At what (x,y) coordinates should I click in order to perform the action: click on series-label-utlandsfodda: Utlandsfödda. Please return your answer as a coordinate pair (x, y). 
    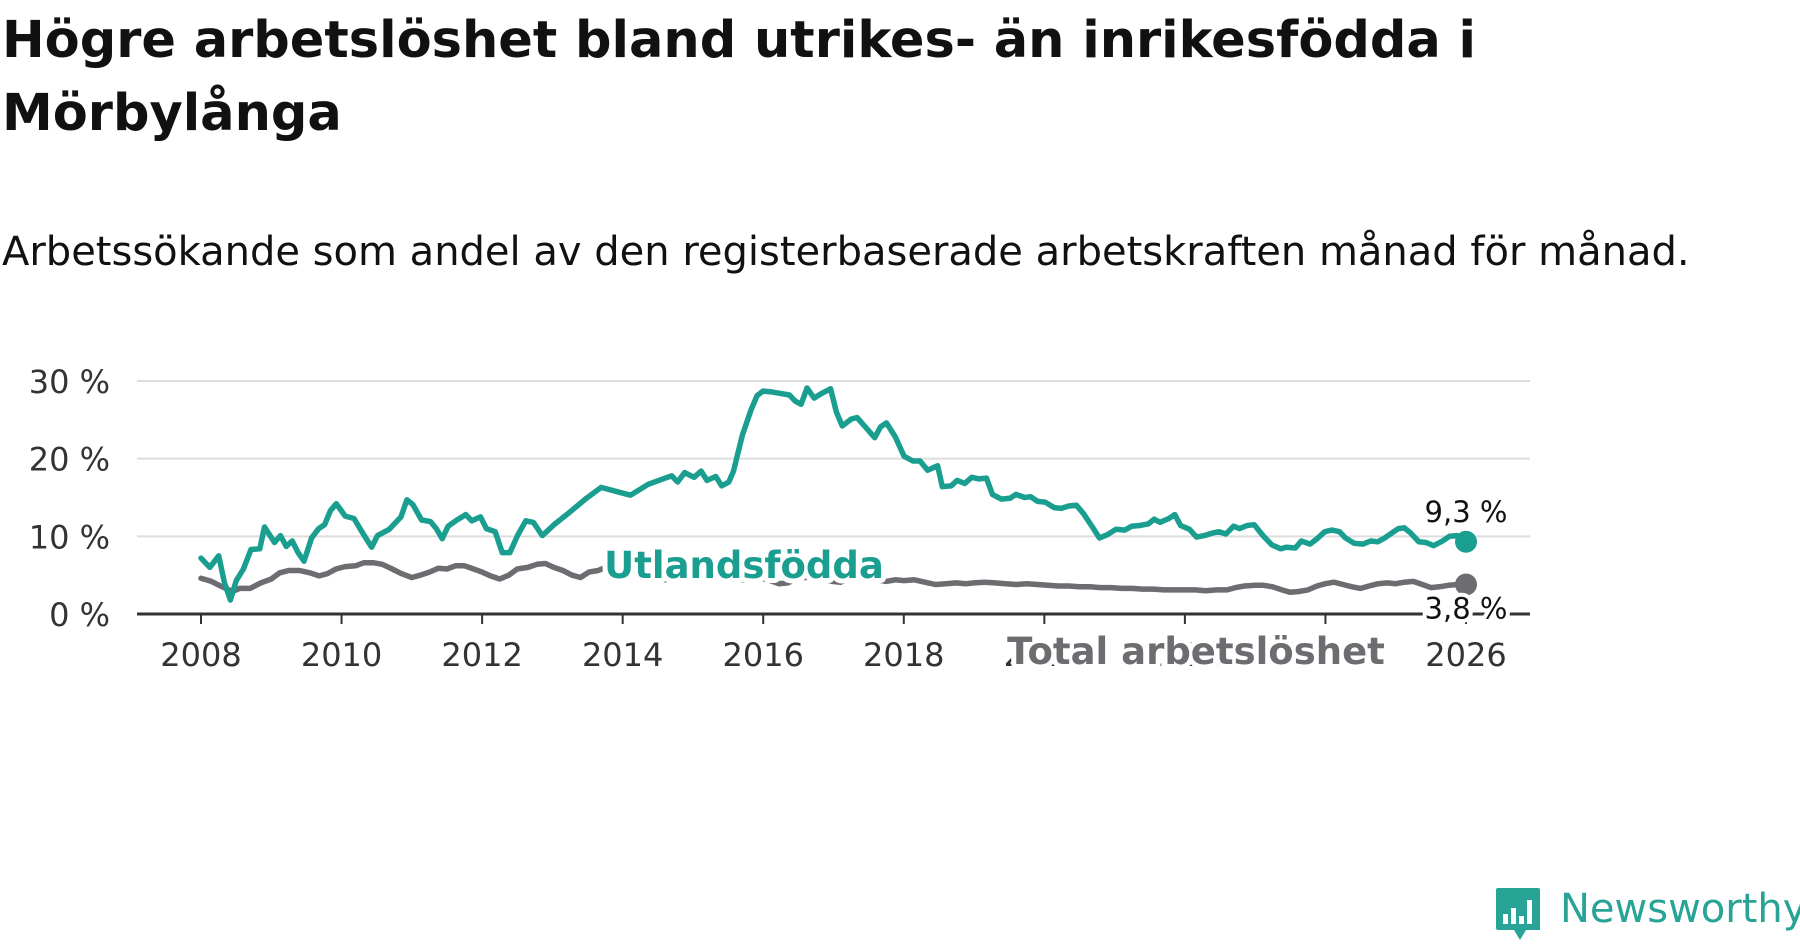
    Looking at the image, I should click on (744, 565).